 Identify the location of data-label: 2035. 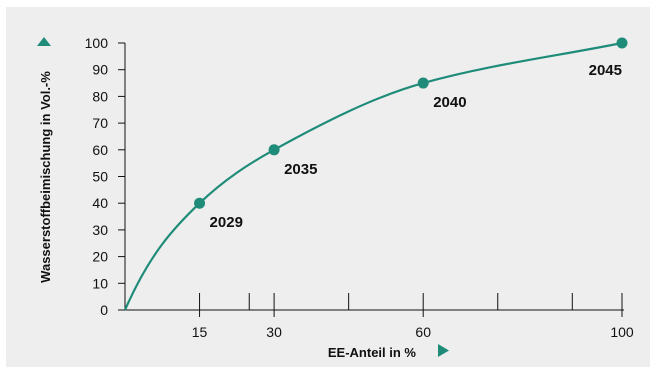
(300, 169).